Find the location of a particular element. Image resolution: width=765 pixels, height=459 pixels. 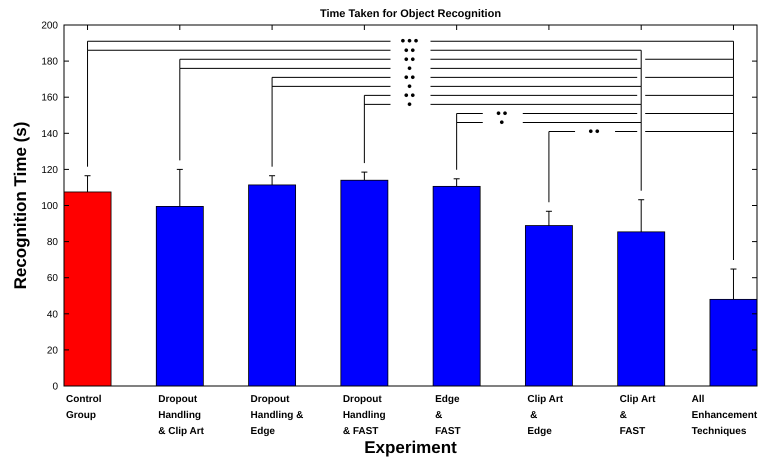

y-tick-label: 0 is located at coordinates (55, 387).